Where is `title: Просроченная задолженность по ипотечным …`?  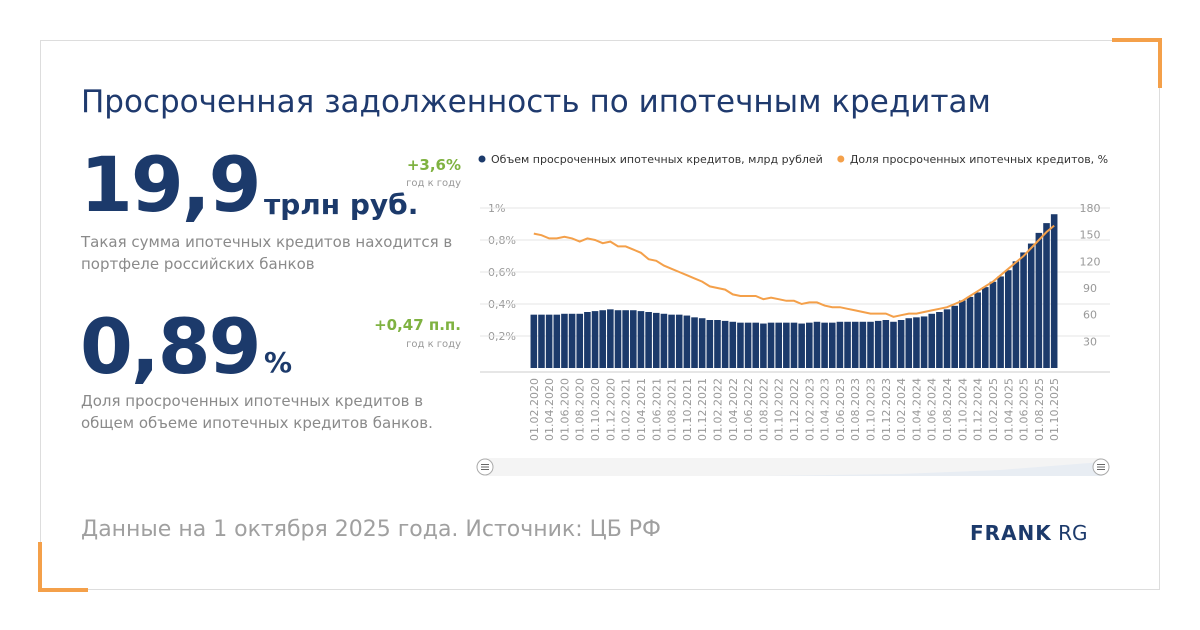
title: Просроченная задолженность по ипотечным … is located at coordinates (536, 102).